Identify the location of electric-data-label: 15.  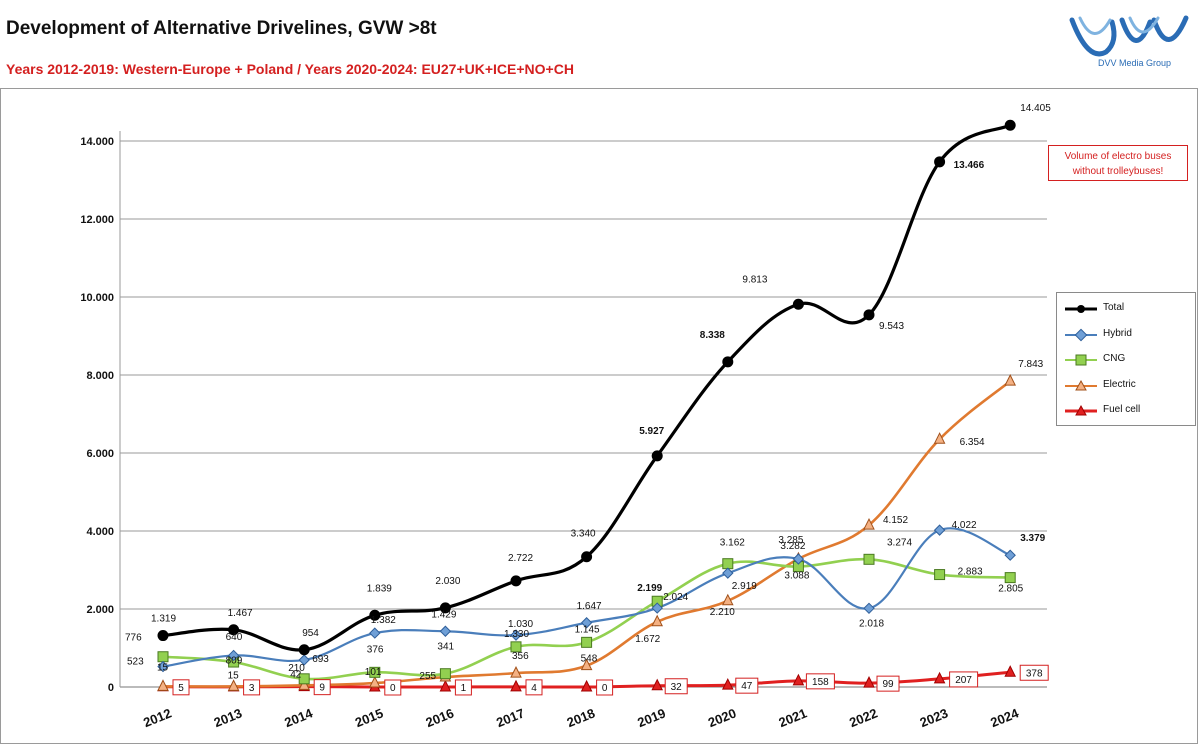
(234, 675).